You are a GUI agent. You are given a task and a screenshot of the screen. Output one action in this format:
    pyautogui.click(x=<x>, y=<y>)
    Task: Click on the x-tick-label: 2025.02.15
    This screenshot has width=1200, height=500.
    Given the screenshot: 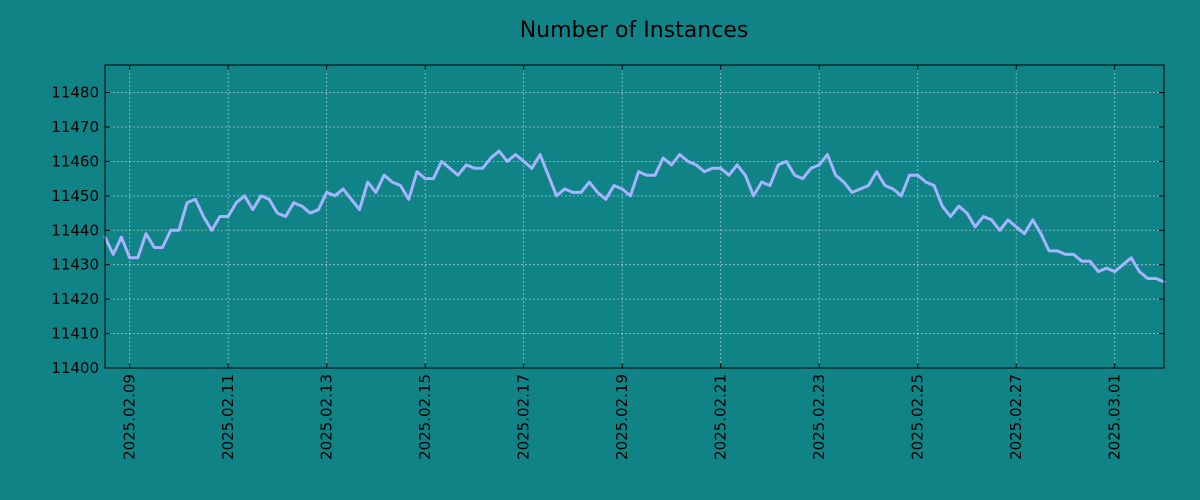 What is the action you would take?
    pyautogui.click(x=425, y=417)
    